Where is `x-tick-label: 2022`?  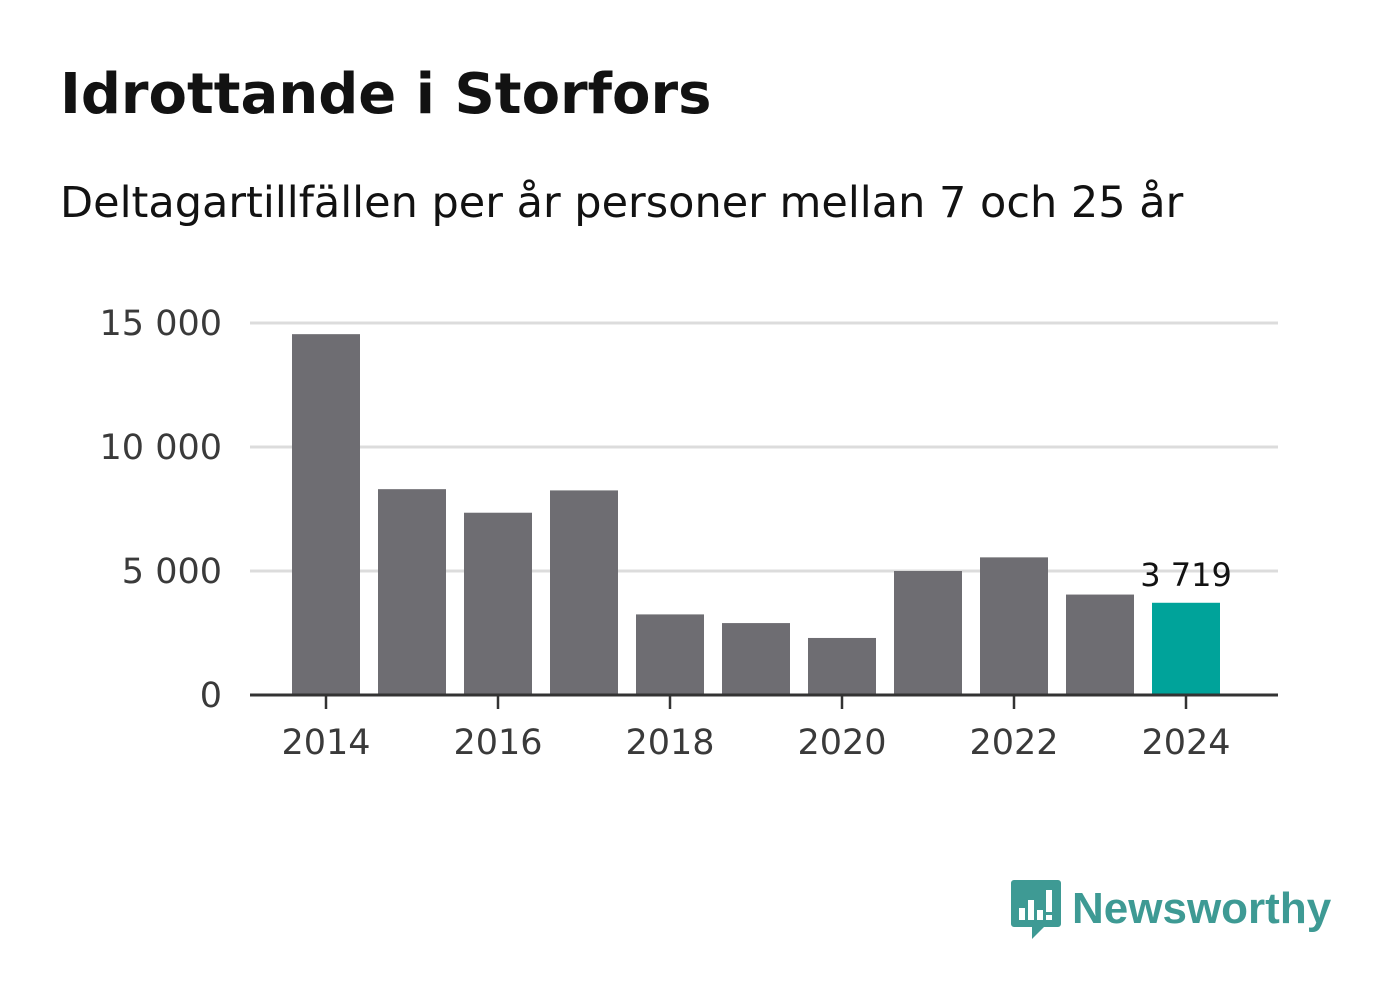
x-tick-label: 2022 is located at coordinates (1013, 743).